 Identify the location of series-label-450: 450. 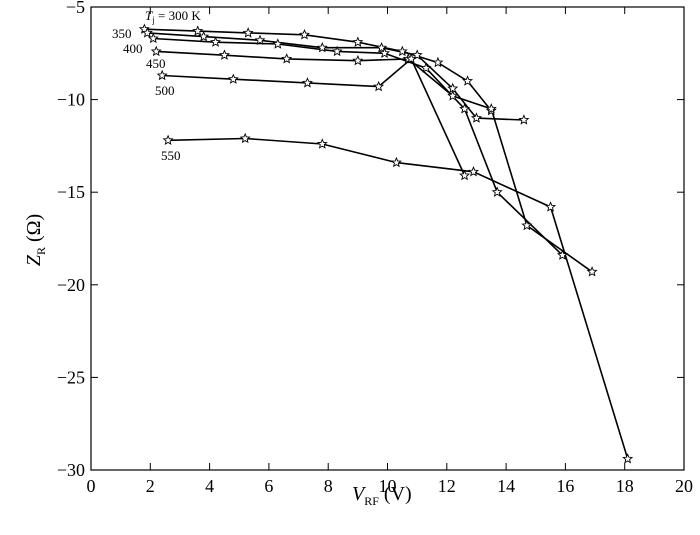
(156, 63).